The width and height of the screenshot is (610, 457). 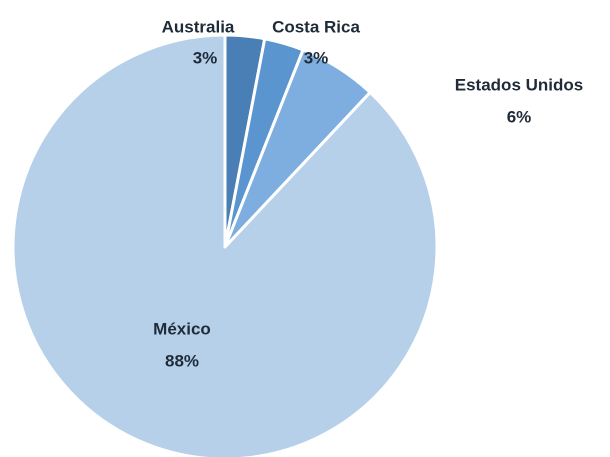 What do you see at coordinates (519, 116) in the screenshot?
I see `slice-value: 6%` at bounding box center [519, 116].